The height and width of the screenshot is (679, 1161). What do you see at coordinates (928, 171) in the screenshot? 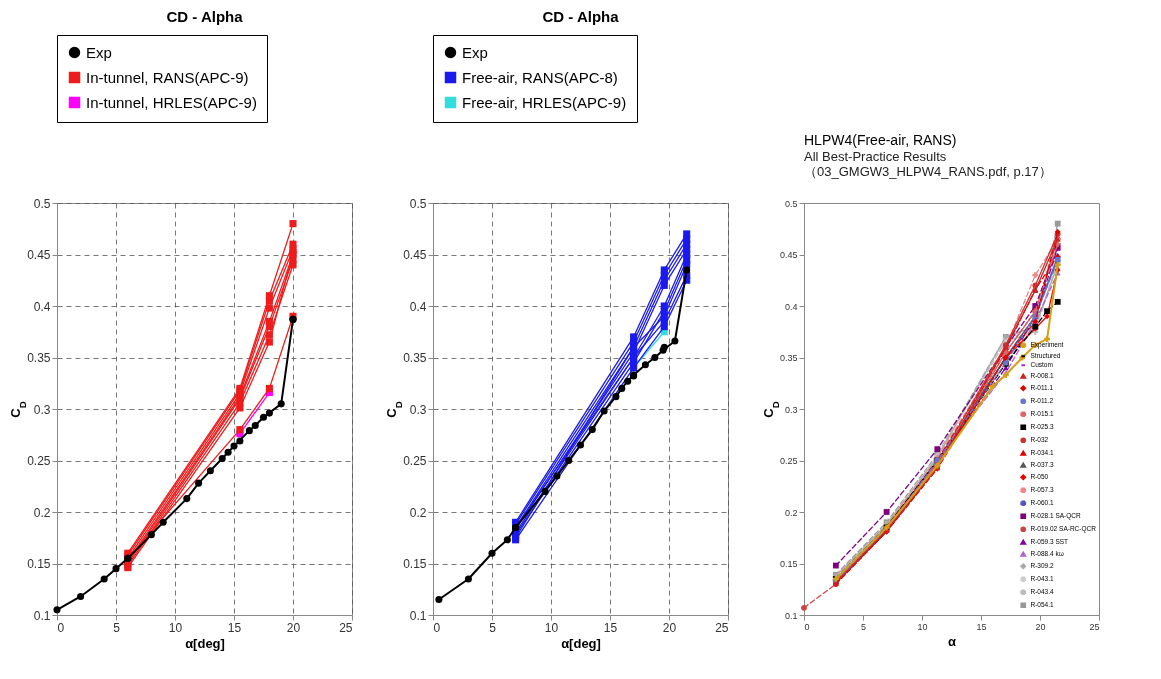
I see `text: （03_GMGW3_HLPW4_RANS.pdf, p.17）` at bounding box center [928, 171].